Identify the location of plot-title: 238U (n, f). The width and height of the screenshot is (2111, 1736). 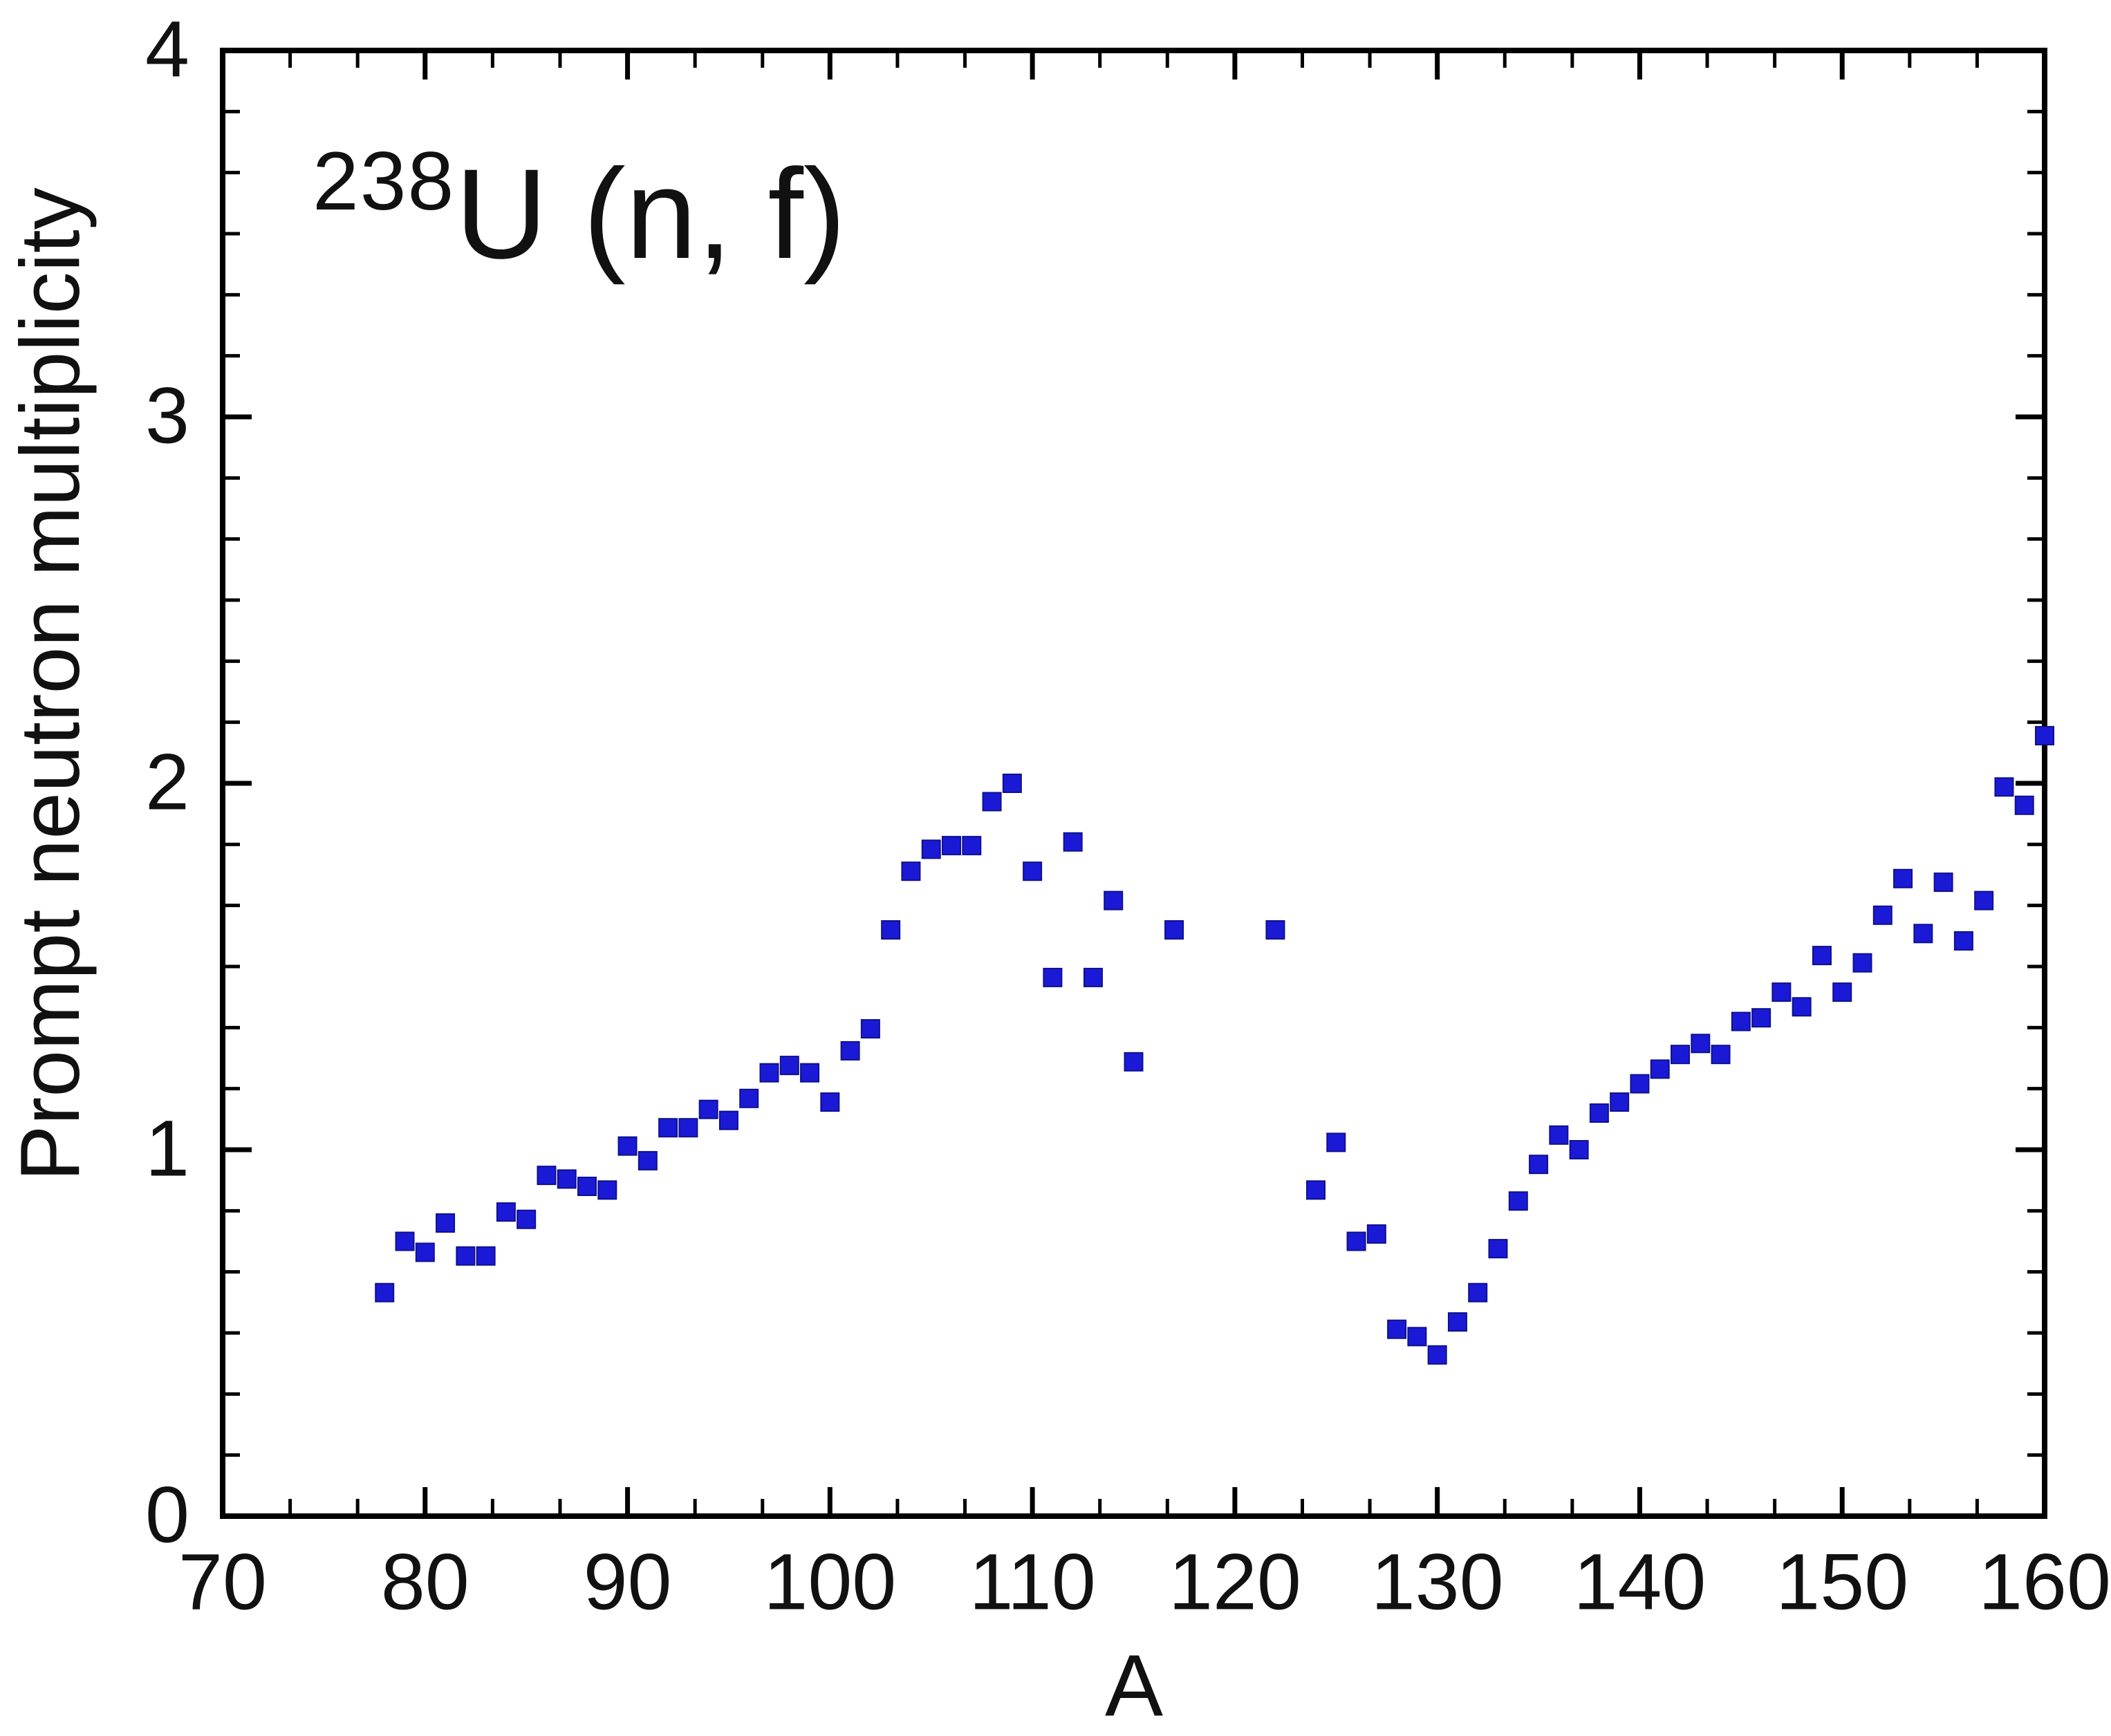
(579, 211).